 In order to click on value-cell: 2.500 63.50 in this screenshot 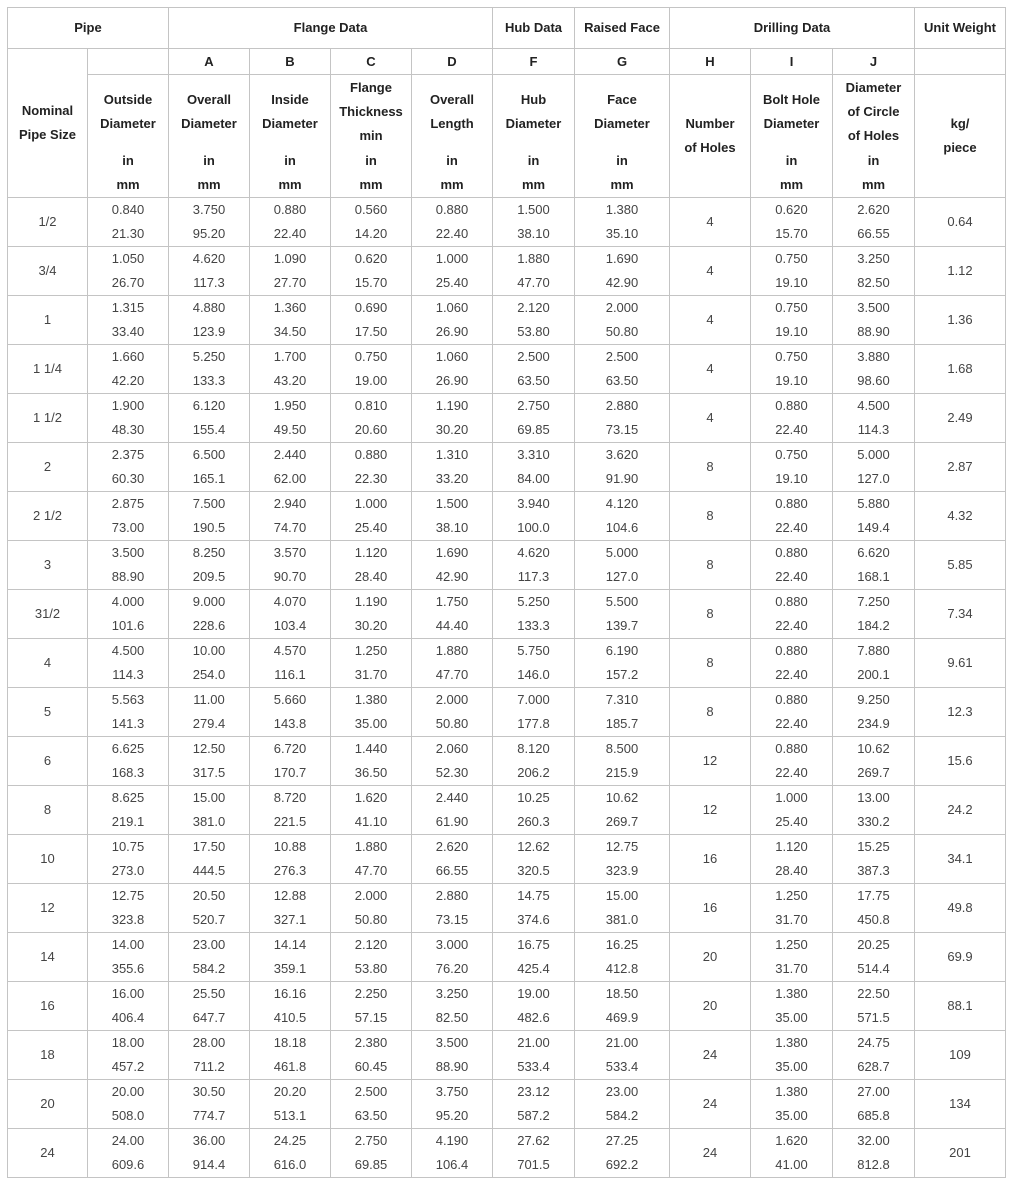, I will do `click(371, 1104)`.